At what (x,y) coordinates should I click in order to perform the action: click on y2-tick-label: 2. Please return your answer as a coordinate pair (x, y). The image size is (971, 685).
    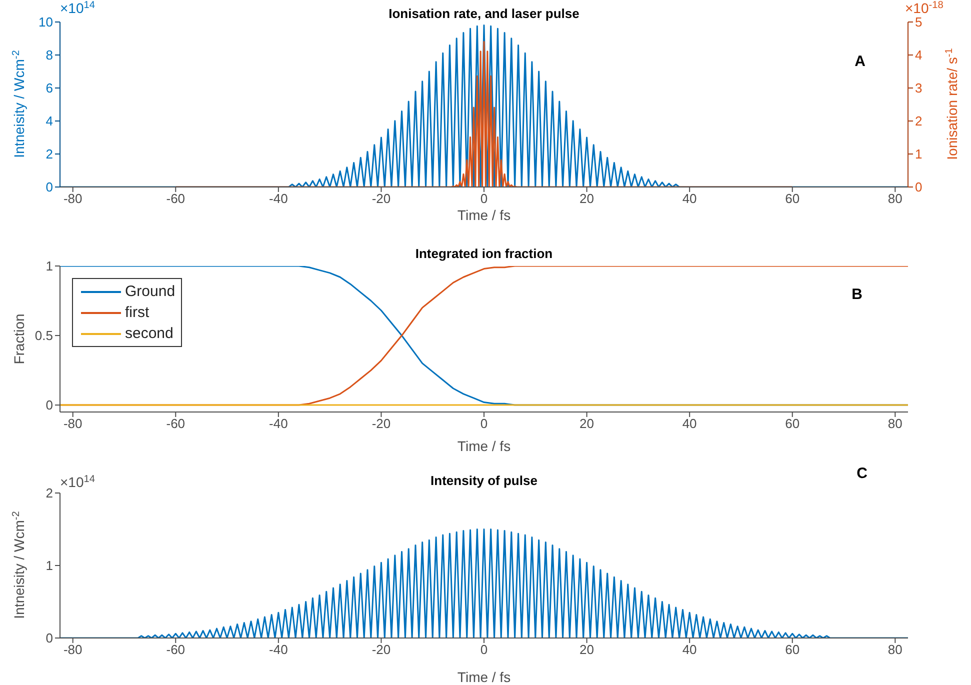
    Looking at the image, I should click on (918, 121).